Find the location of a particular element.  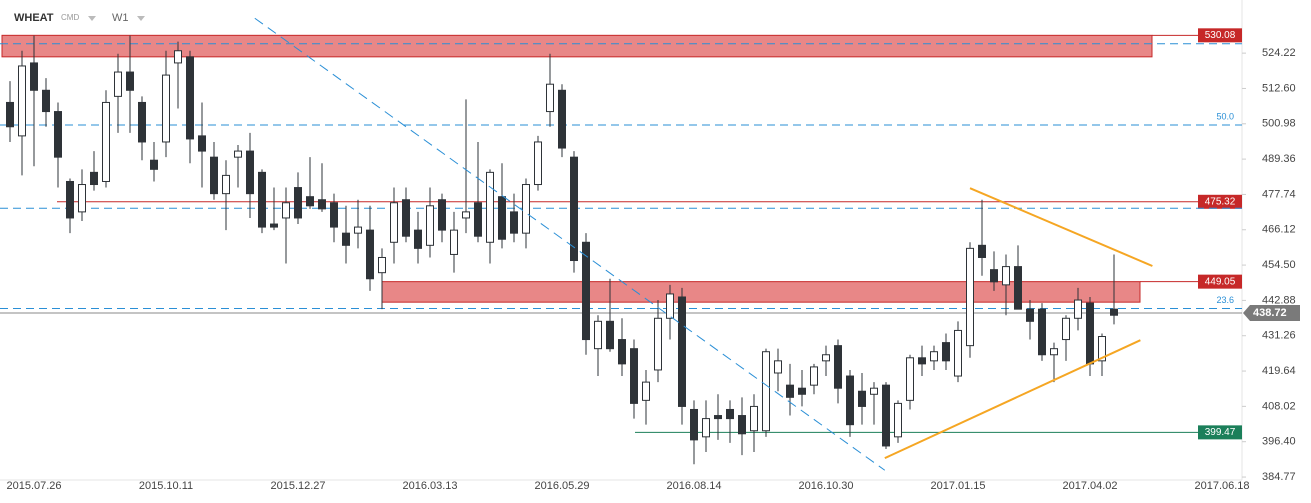

y-tick-label: 419.64 is located at coordinates (1279, 371).